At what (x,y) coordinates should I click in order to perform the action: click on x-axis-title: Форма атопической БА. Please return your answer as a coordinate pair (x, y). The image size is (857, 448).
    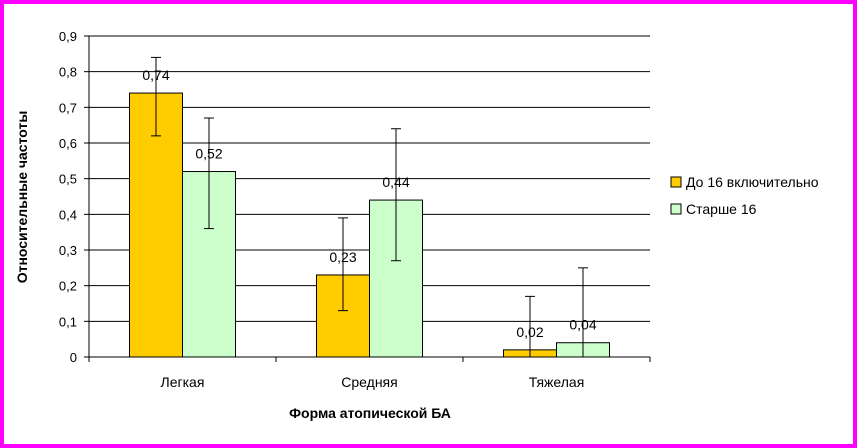
    Looking at the image, I should click on (370, 413).